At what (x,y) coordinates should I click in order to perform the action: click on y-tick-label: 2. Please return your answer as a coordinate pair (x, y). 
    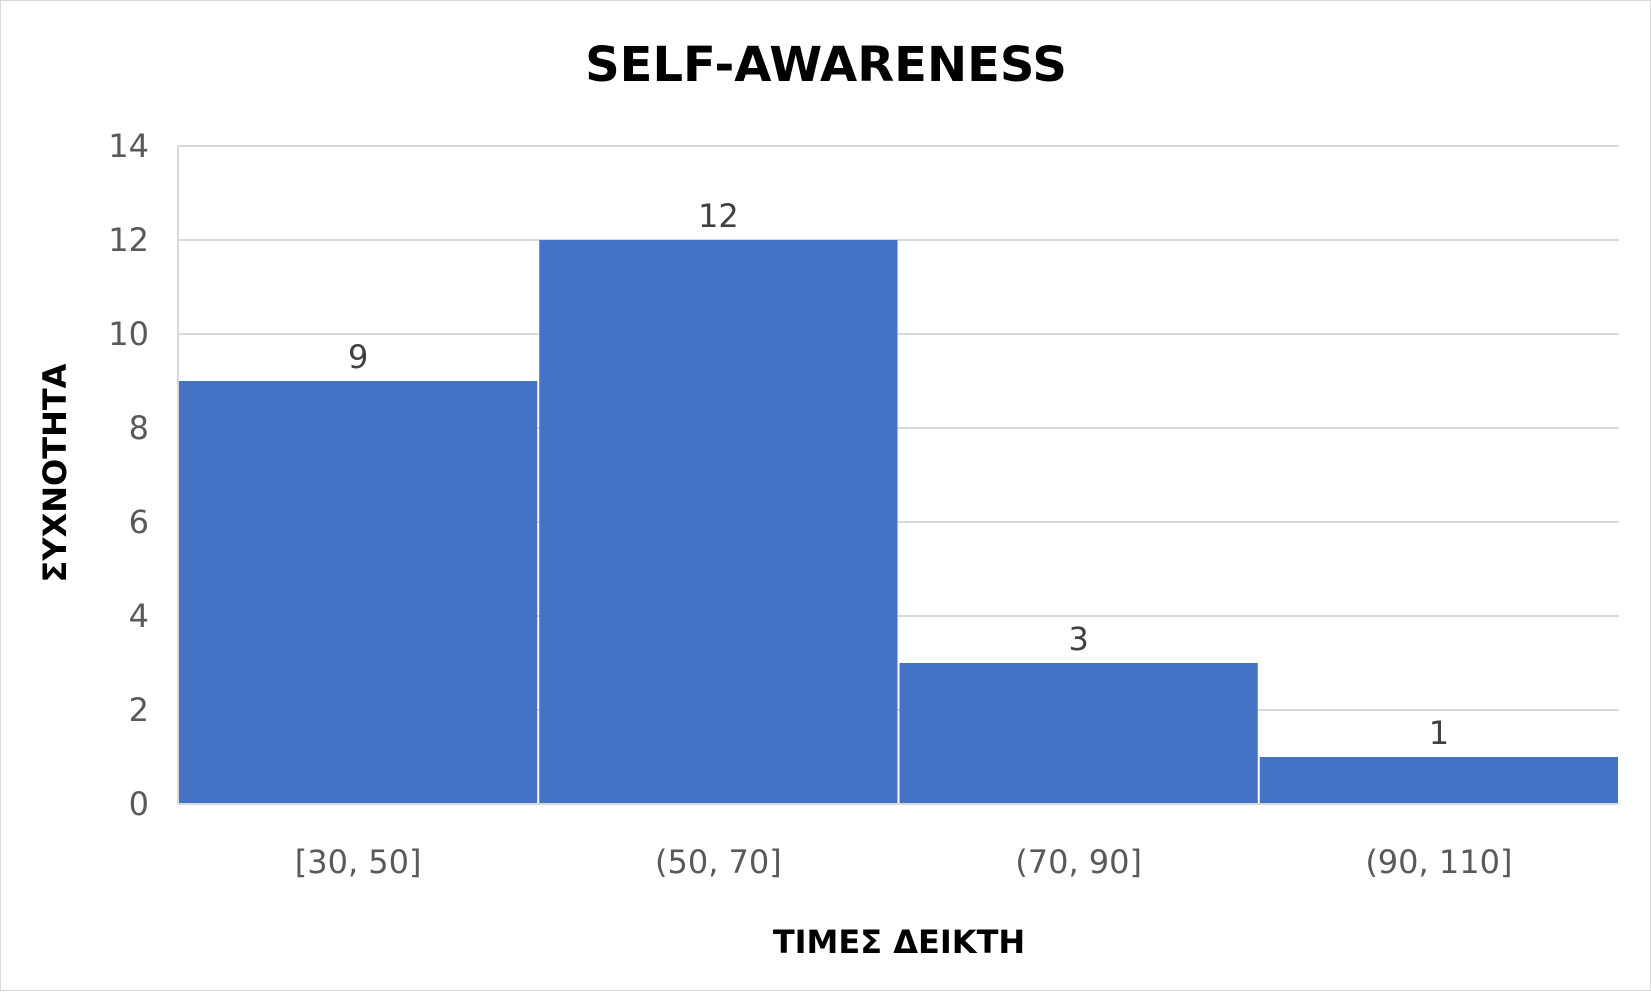
    Looking at the image, I should click on (139, 710).